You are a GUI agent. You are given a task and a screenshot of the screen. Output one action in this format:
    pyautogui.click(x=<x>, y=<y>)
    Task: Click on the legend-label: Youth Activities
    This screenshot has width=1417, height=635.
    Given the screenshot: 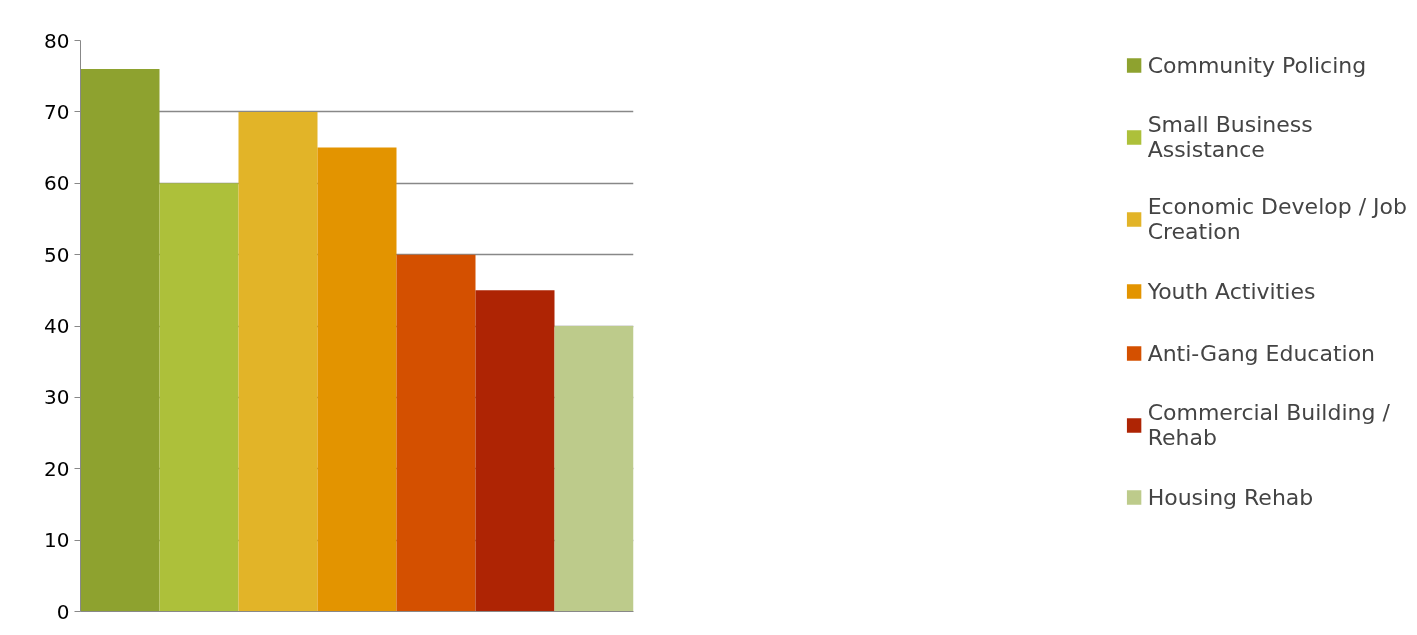 What is the action you would take?
    pyautogui.click(x=1231, y=291)
    